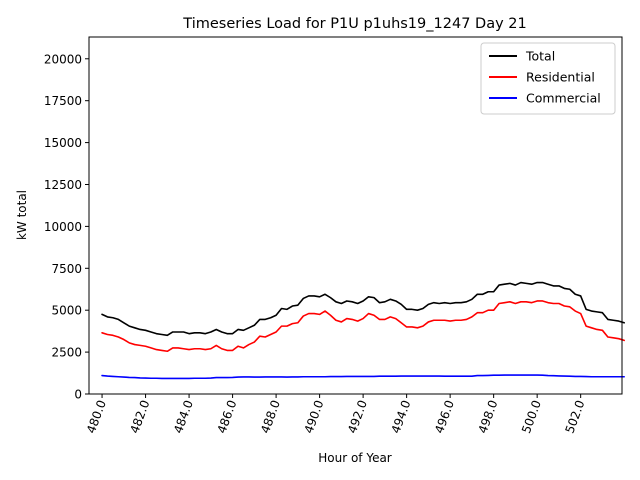 The height and width of the screenshot is (480, 640). What do you see at coordinates (355, 458) in the screenshot?
I see `x-axis-title: Hour of Year` at bounding box center [355, 458].